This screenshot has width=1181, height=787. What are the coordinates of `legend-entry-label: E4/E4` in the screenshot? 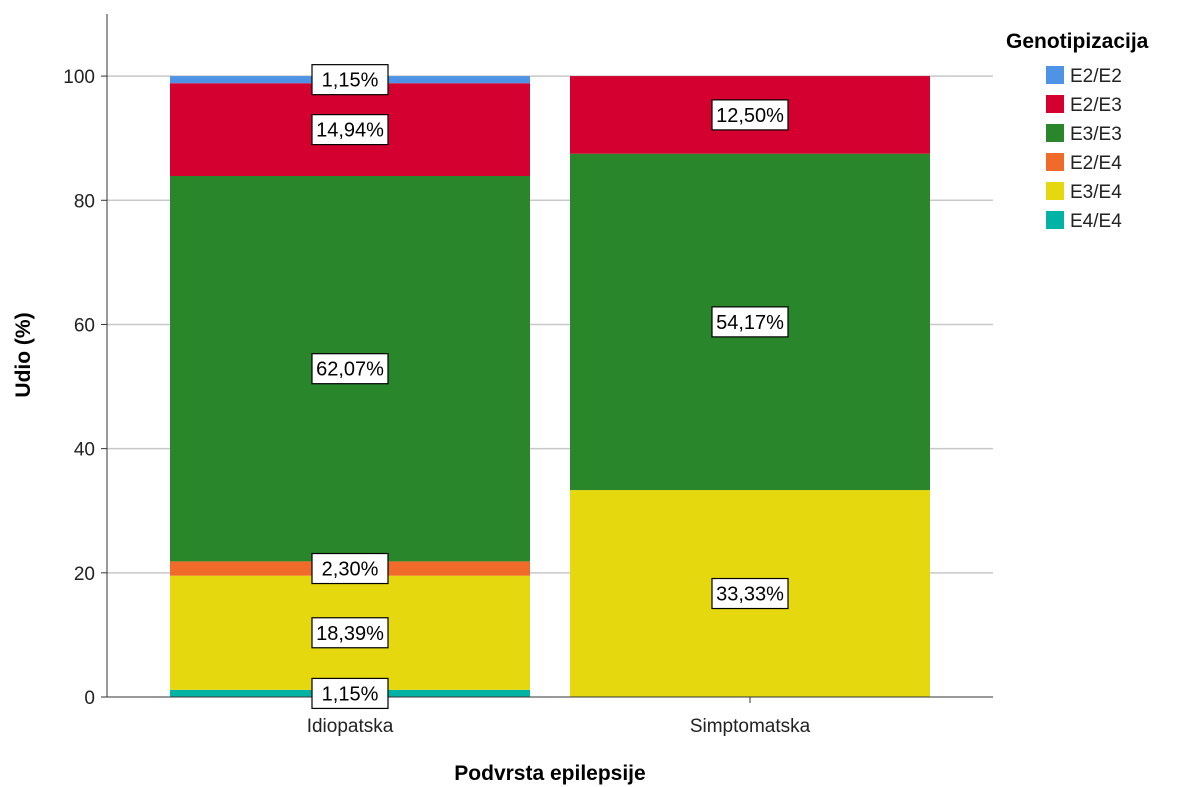 It's located at (1096, 221).